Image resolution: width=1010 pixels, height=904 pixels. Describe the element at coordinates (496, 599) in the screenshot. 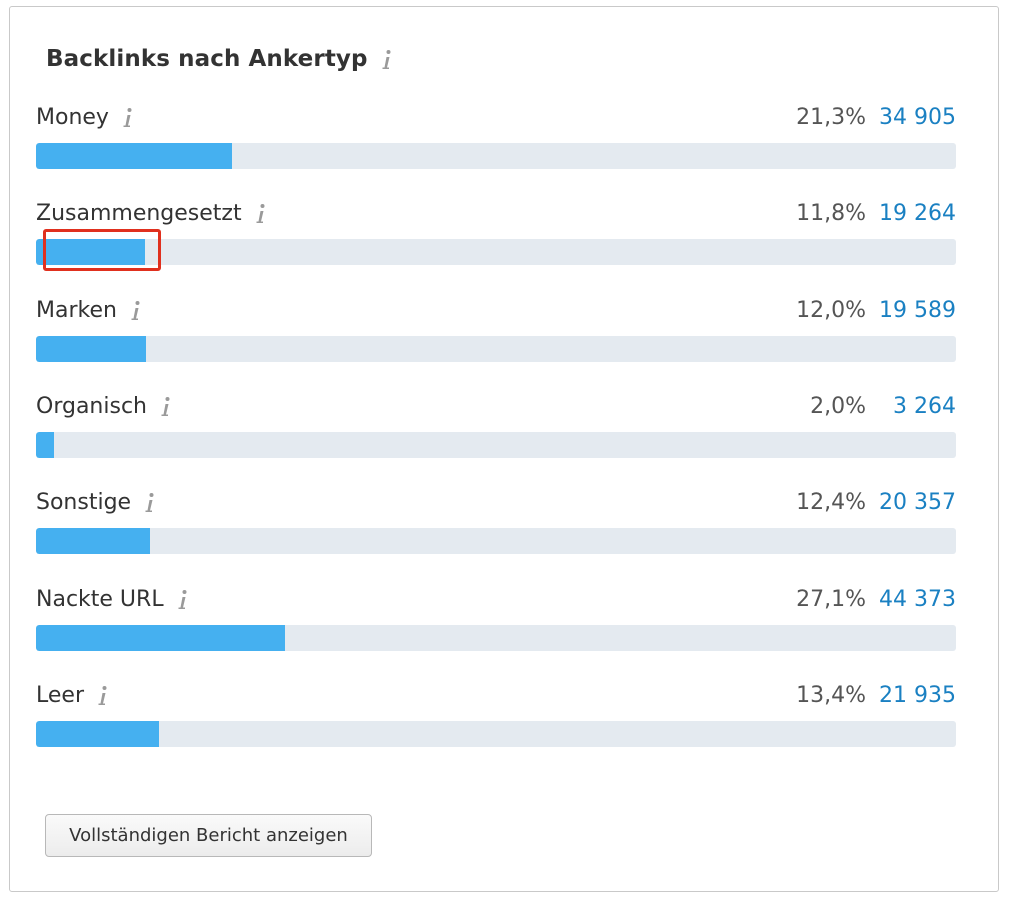

I see `anchor-type-header: Nackte URL` at that location.